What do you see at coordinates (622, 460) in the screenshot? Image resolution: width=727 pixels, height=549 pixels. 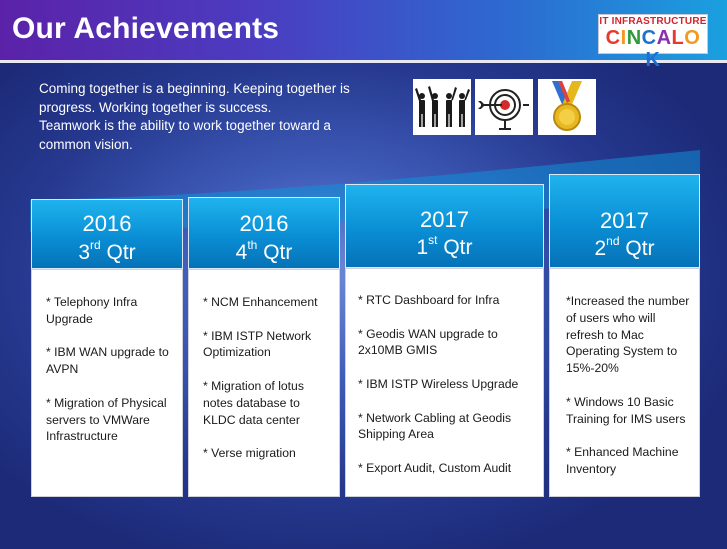 I see `achievement-item: * Enhanced Machine Inventory` at bounding box center [622, 460].